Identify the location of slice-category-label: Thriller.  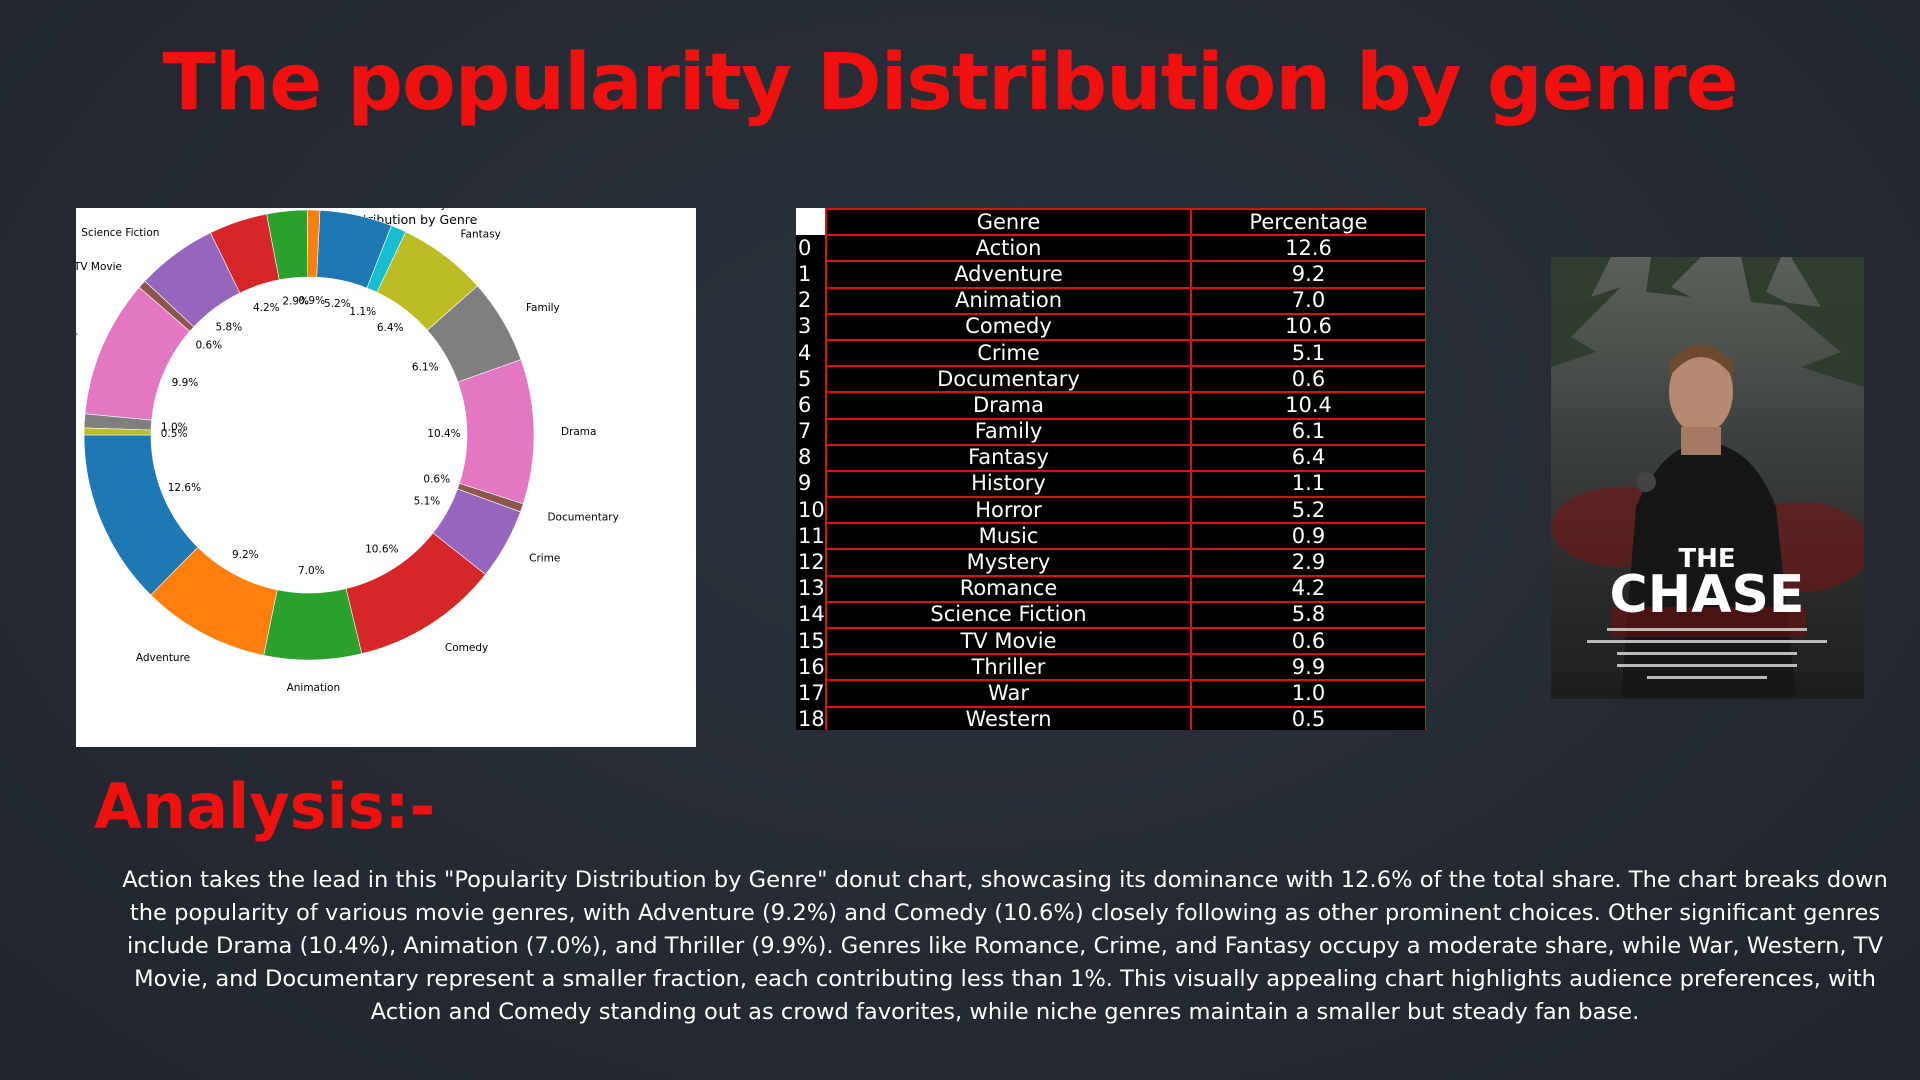
(77, 337).